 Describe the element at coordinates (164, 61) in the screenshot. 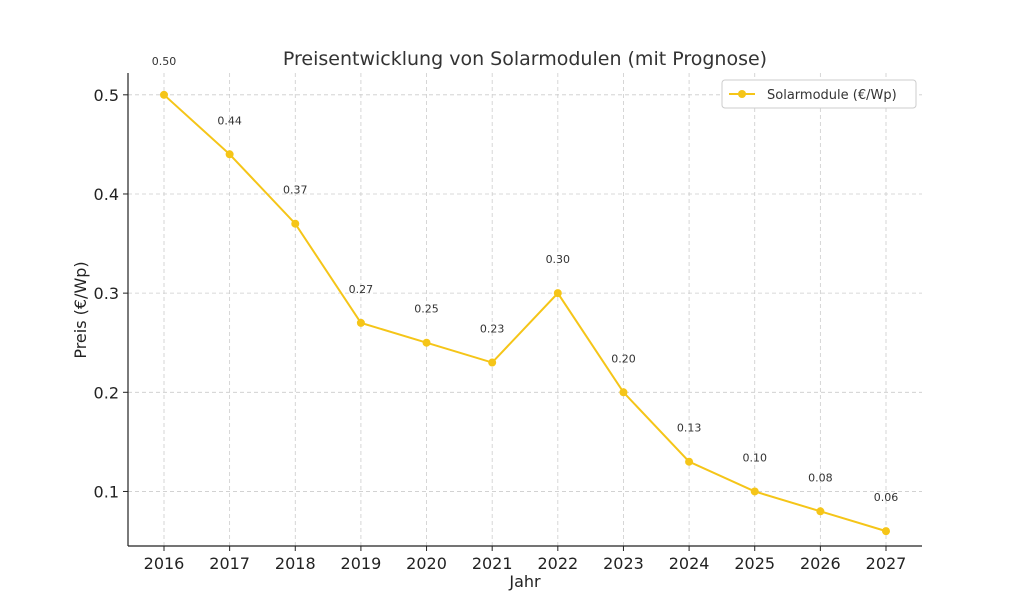

I see `data-label: 0.50` at that location.